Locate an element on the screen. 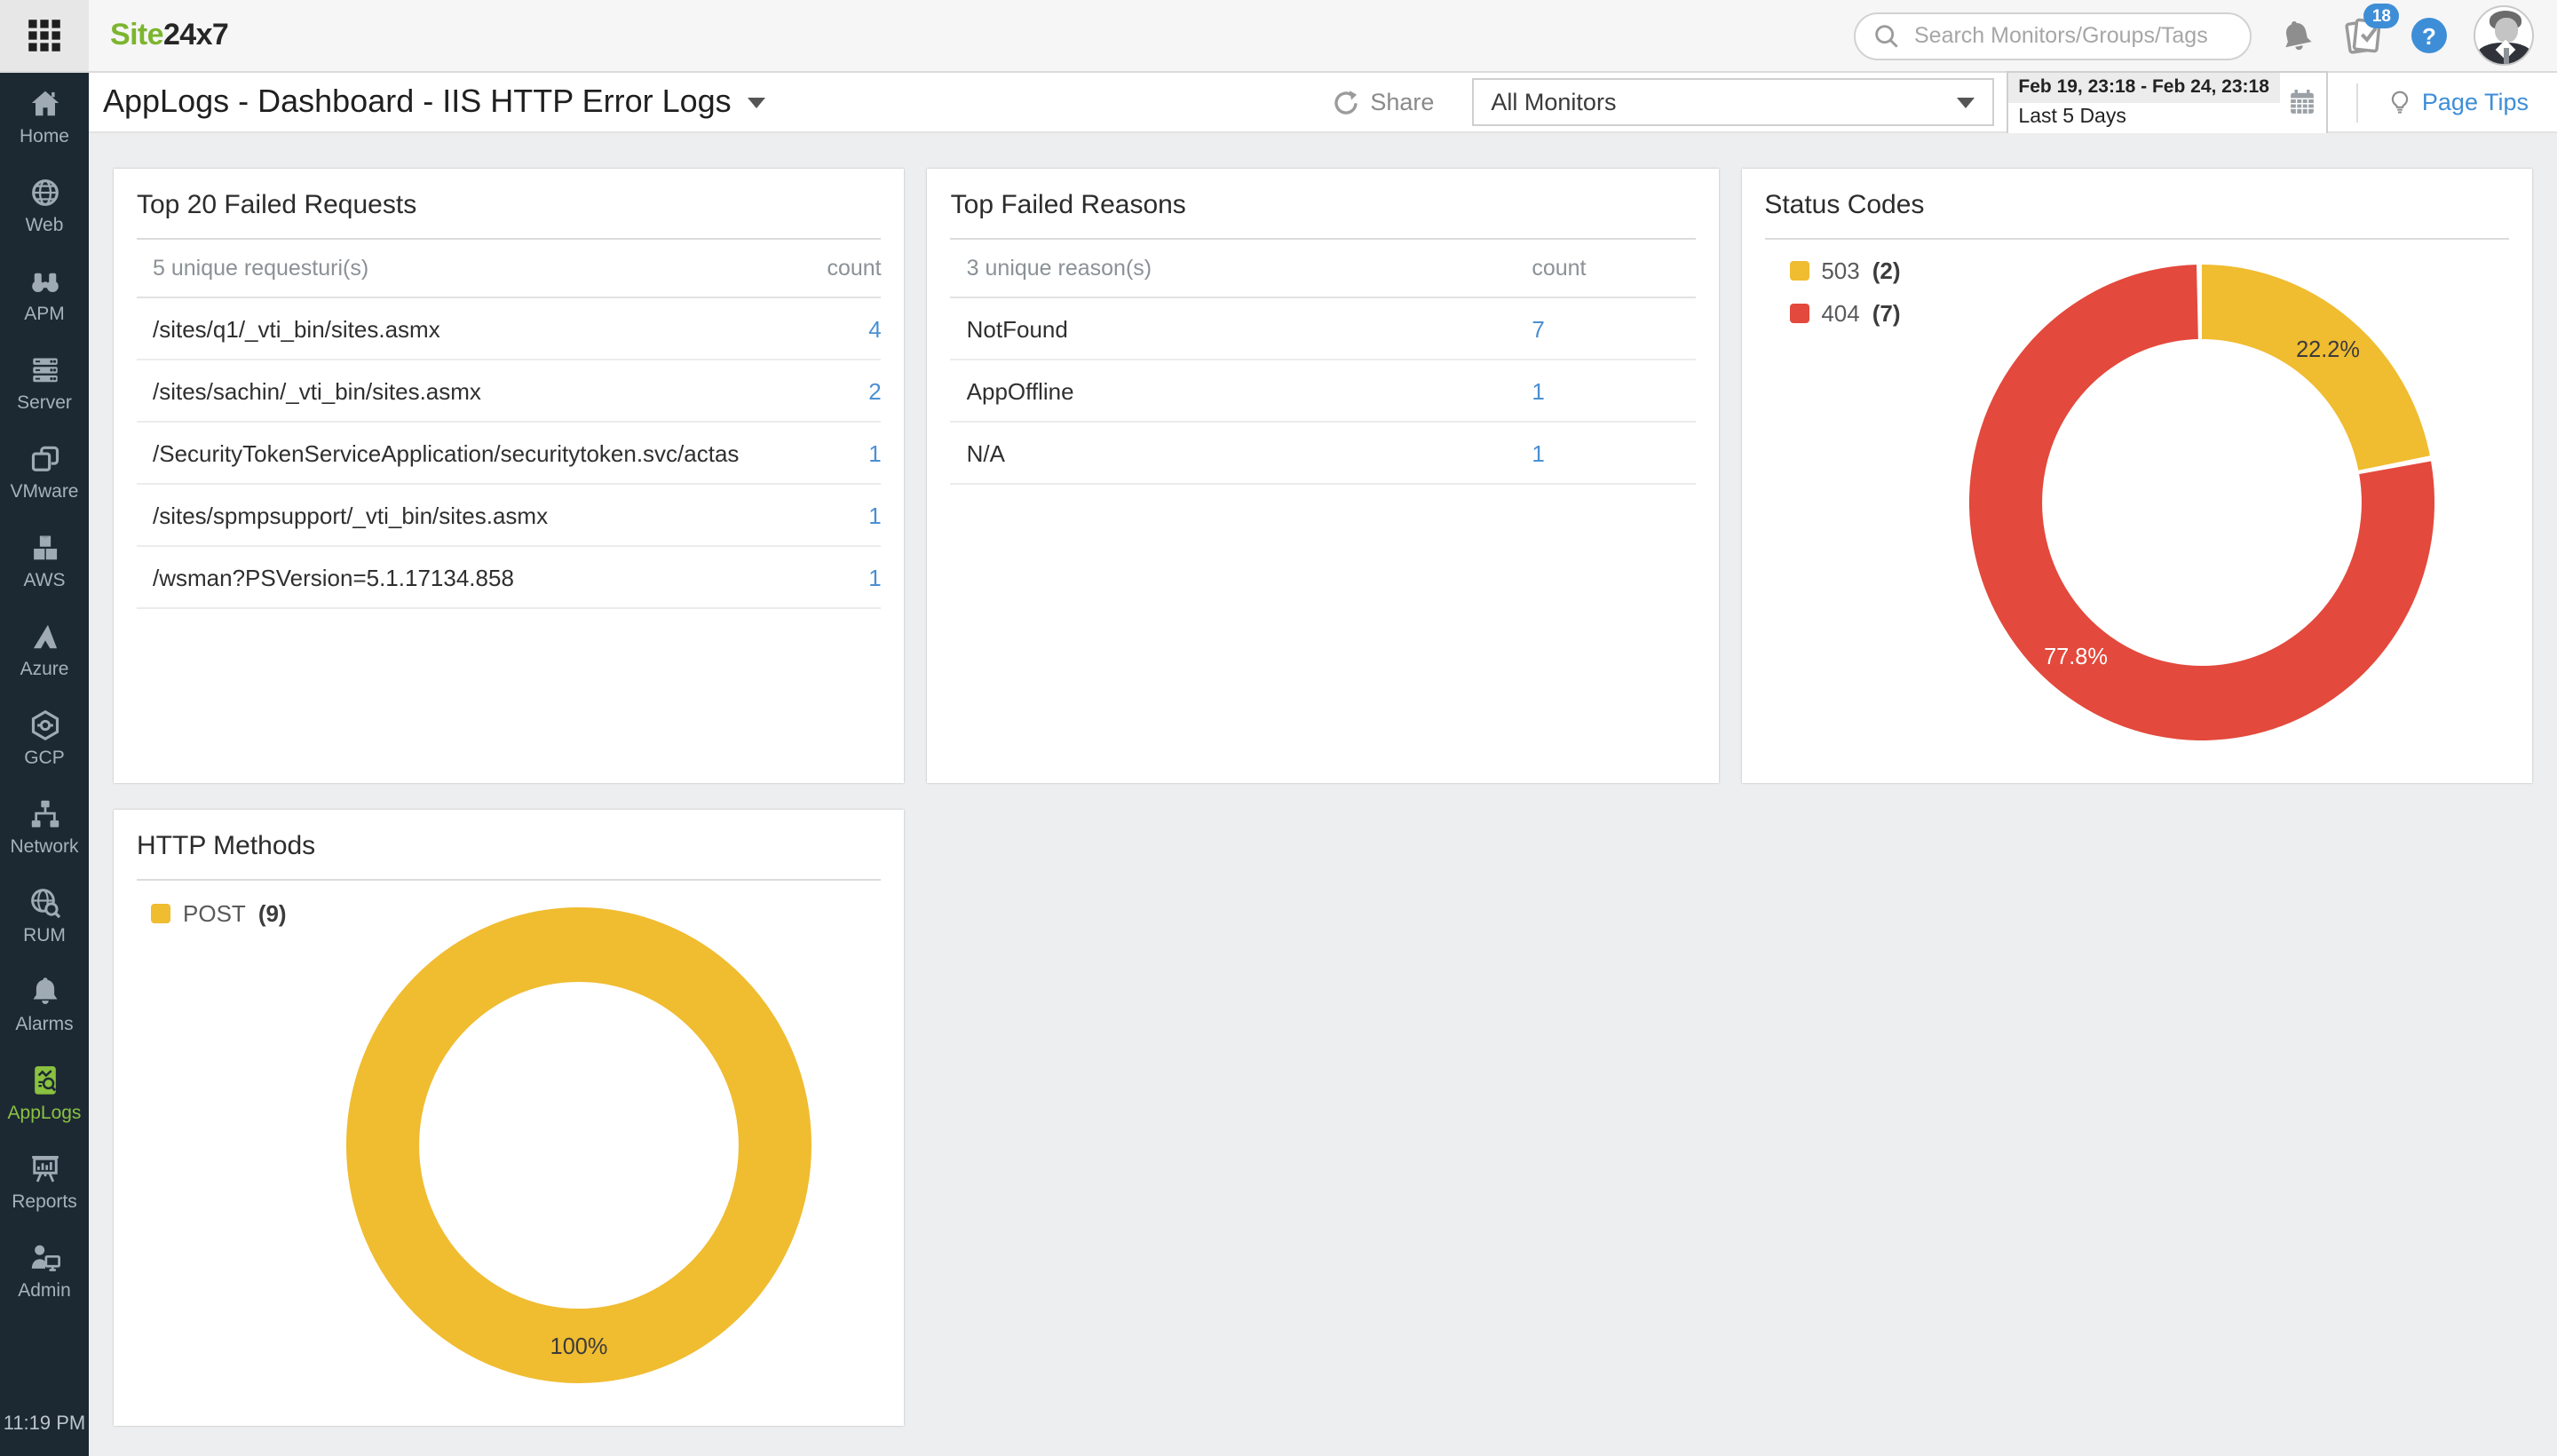 Image resolution: width=2557 pixels, height=1456 pixels. grid-icon is located at coordinates (44, 35).